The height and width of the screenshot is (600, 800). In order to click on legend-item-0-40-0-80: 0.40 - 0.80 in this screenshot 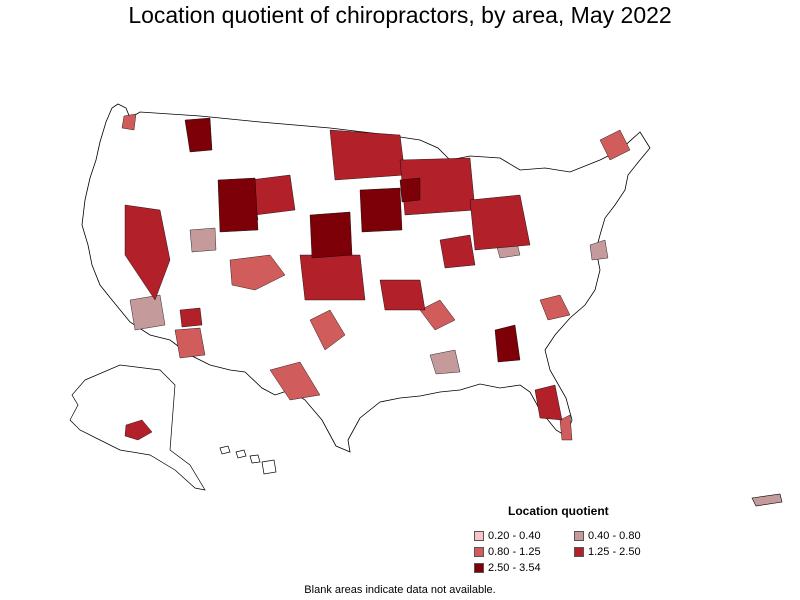, I will do `click(607, 536)`.